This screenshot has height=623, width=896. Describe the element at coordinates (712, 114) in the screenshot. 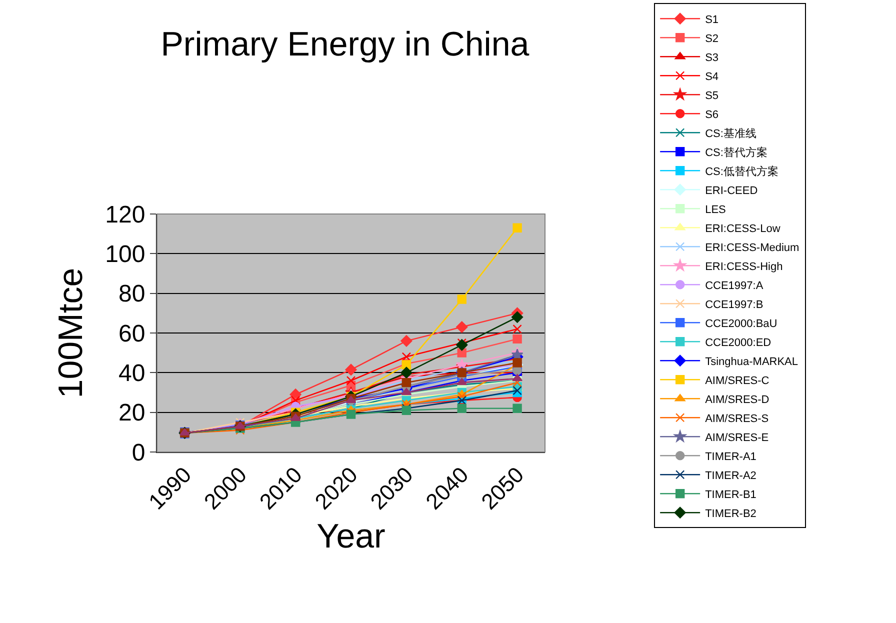

I see `legend-label: S6` at that location.